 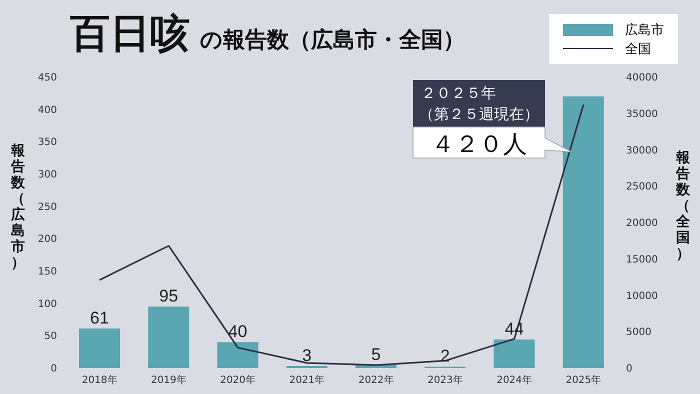 What do you see at coordinates (376, 380) in the screenshot?
I see `x-tick-label: 2022年` at bounding box center [376, 380].